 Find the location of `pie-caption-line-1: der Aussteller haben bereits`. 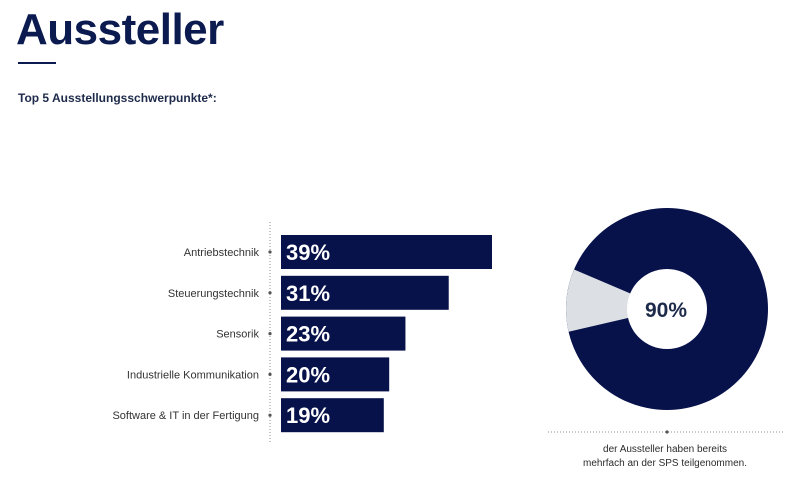

pie-caption-line-1: der Aussteller haben bereits is located at coordinates (665, 449).